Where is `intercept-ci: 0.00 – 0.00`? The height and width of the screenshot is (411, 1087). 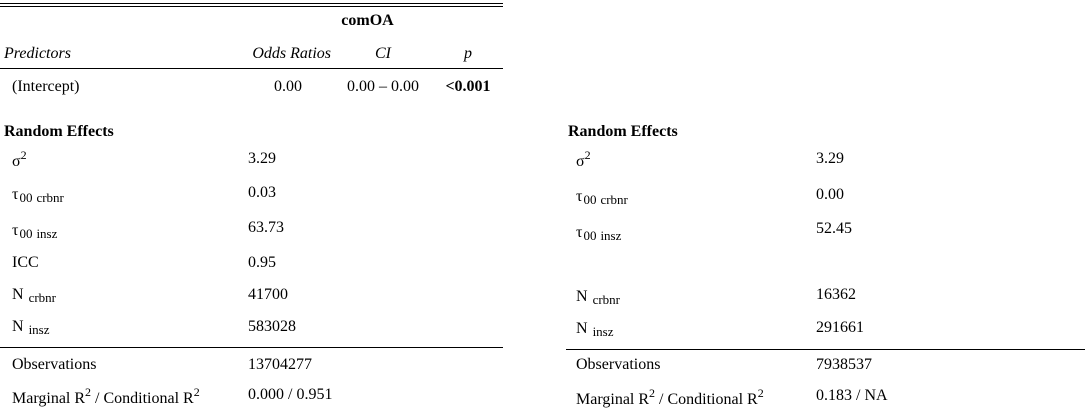 intercept-ci: 0.00 – 0.00 is located at coordinates (383, 86).